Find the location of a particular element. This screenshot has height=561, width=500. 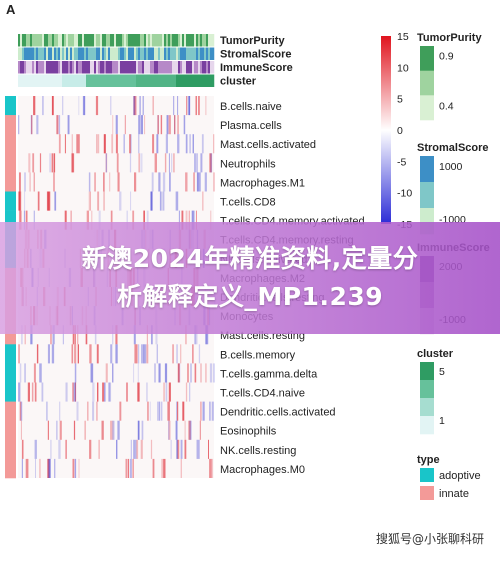

legend-swatch is located at coordinates (427, 58).